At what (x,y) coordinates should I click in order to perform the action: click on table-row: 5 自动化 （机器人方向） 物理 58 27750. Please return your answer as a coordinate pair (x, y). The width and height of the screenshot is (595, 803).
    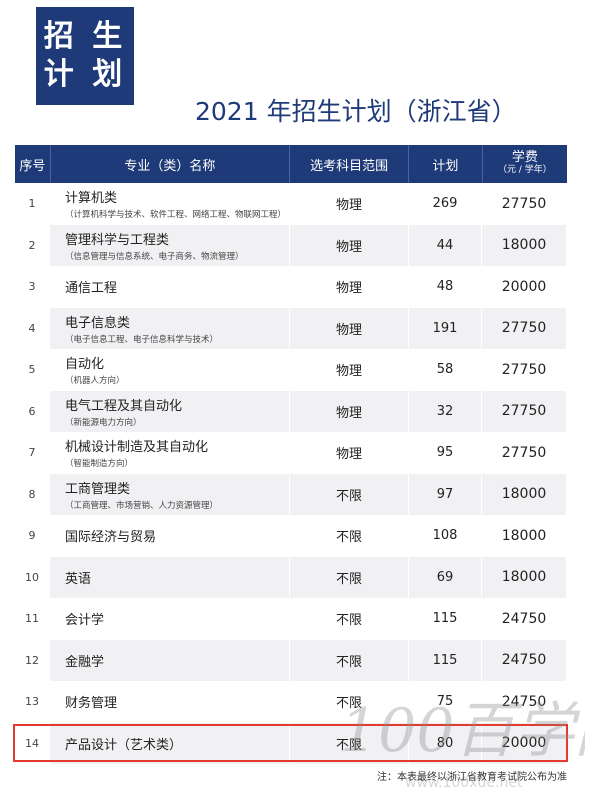
    Looking at the image, I should click on (291, 370).